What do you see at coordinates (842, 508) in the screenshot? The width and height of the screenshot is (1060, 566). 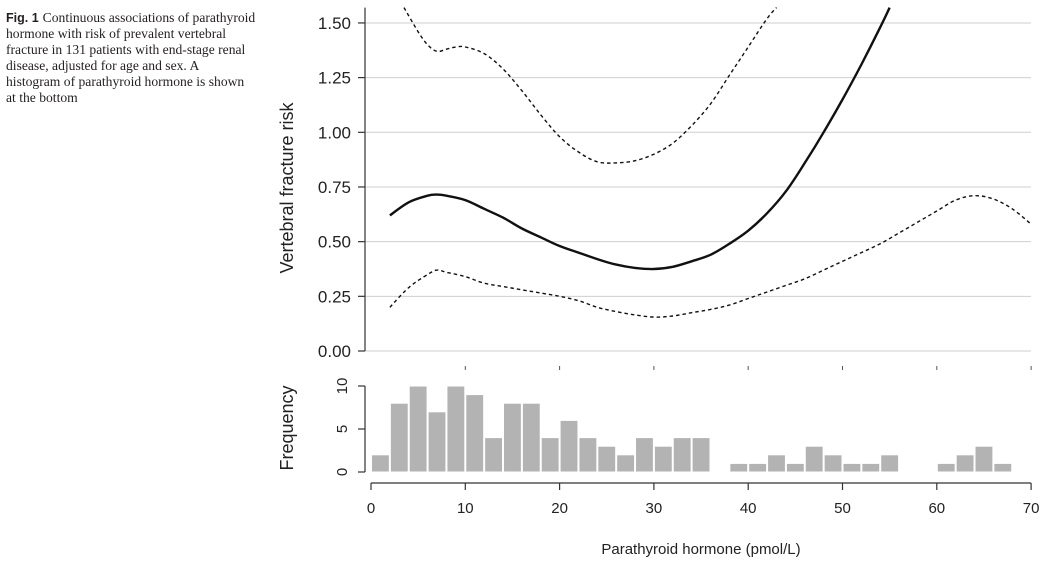 I see `x-tick-label: 50` at bounding box center [842, 508].